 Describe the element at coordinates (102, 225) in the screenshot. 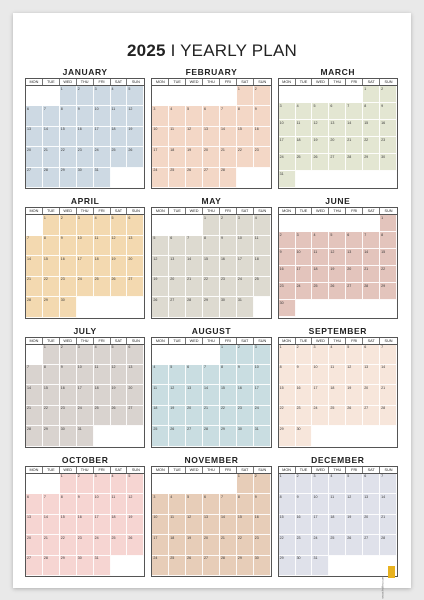

I see `day-cell: 4` at that location.